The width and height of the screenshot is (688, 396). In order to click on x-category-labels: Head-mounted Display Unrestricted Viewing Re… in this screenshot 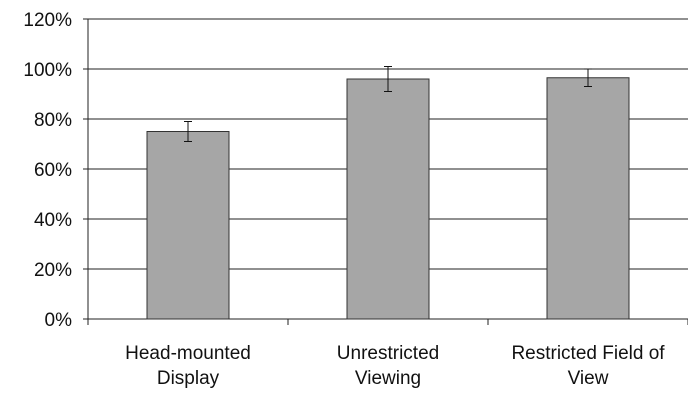, I will do `click(395, 366)`.